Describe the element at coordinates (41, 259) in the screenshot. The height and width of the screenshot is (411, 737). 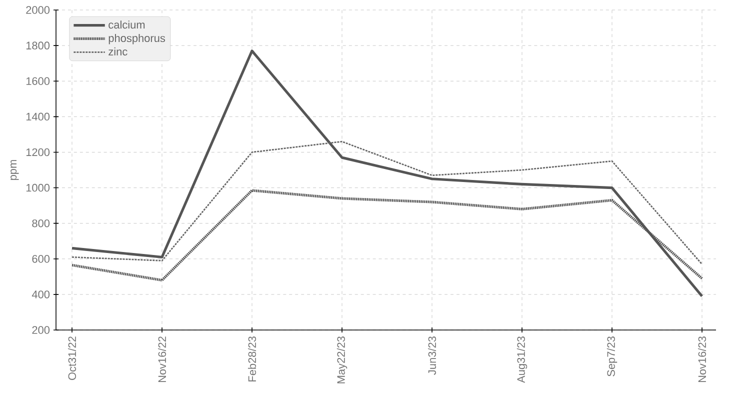
I see `y-tick-label: 600` at that location.